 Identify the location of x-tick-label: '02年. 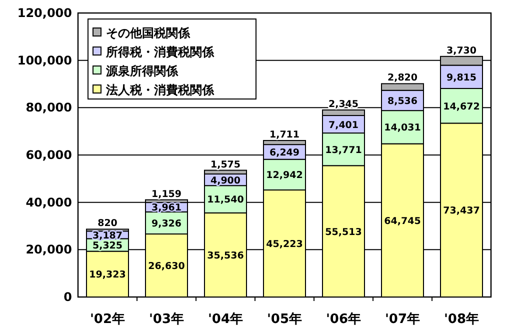
(108, 319).